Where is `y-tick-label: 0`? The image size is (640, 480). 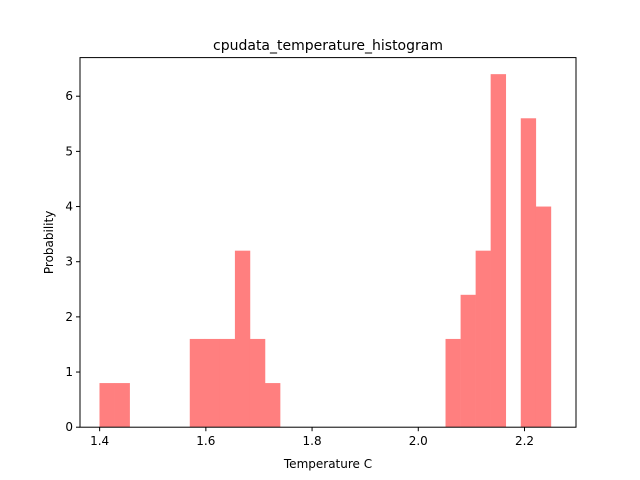 y-tick-label: 0 is located at coordinates (69, 427).